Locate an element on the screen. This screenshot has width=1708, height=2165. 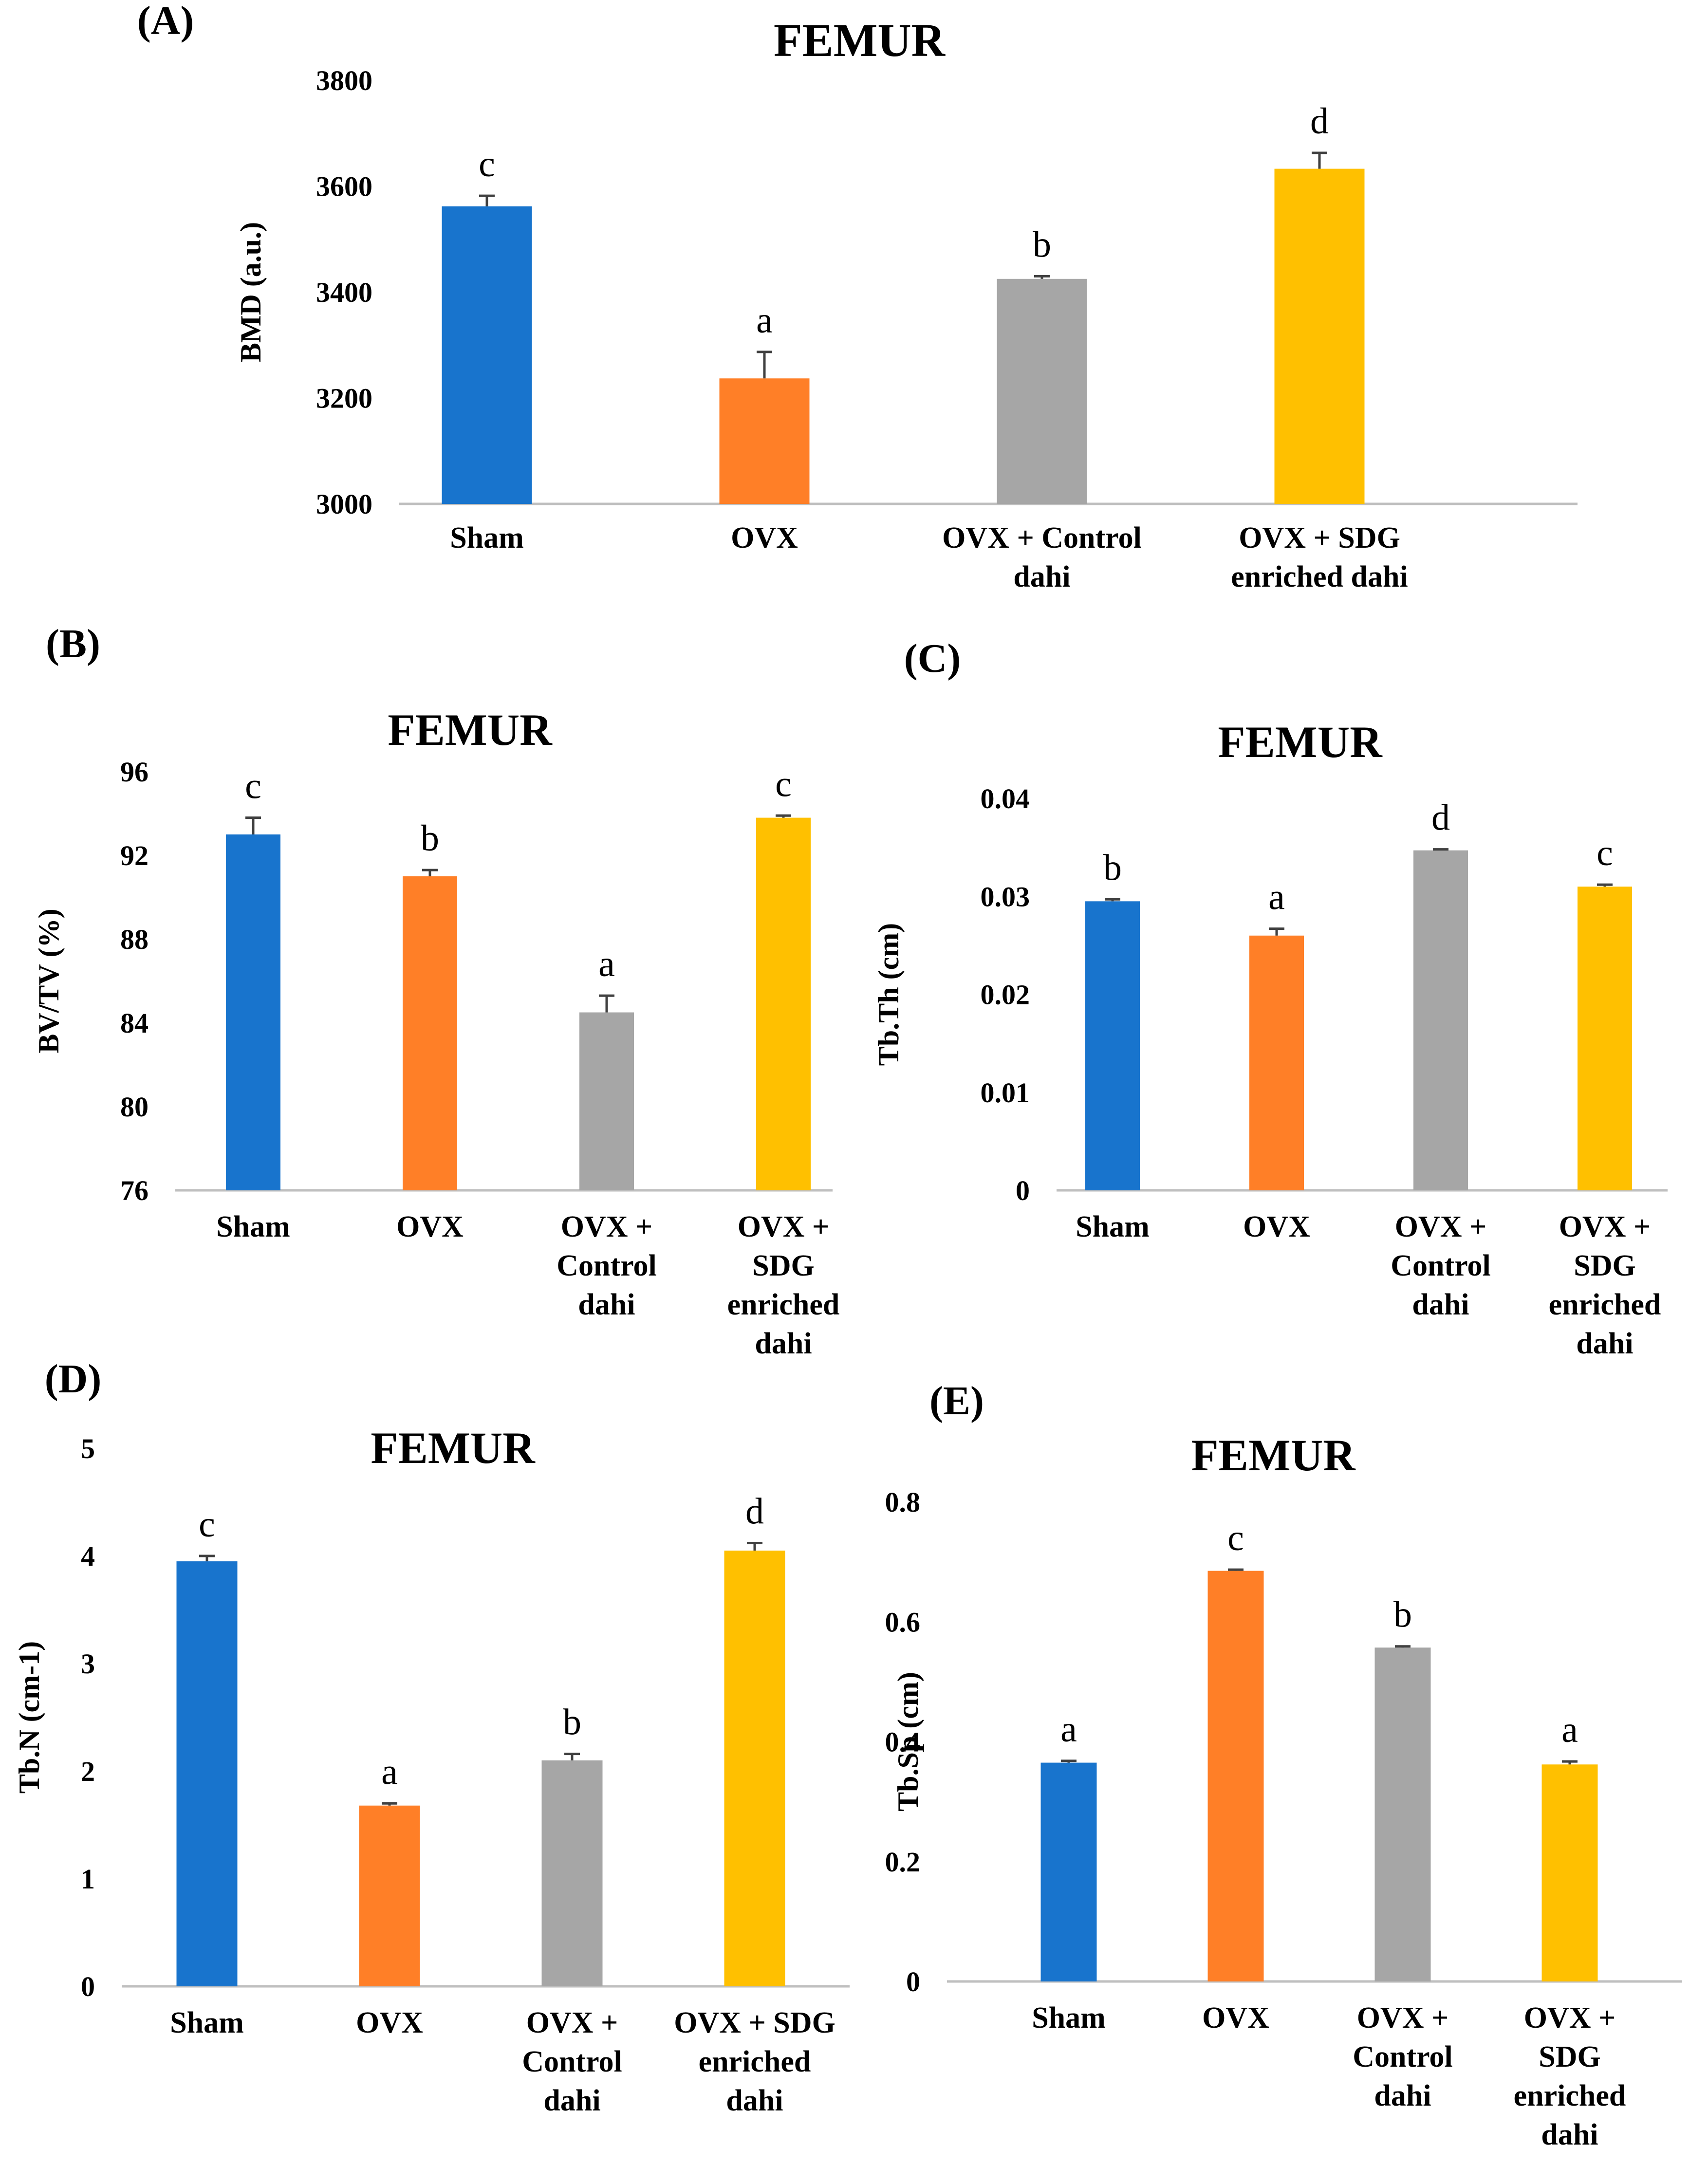
y-tick-label: 0.4 is located at coordinates (903, 1742).